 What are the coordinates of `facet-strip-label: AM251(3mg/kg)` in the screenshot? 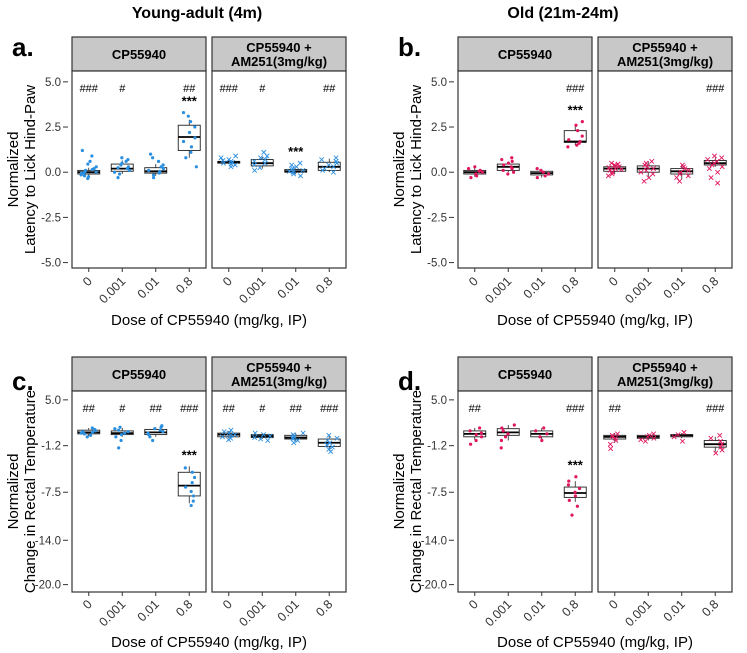 It's located at (665, 381).